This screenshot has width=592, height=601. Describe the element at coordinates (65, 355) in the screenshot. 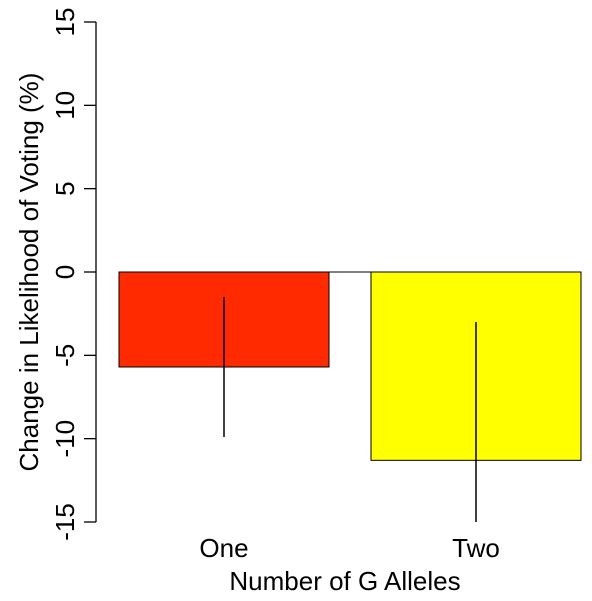

I see `y-tick-label: -5` at that location.